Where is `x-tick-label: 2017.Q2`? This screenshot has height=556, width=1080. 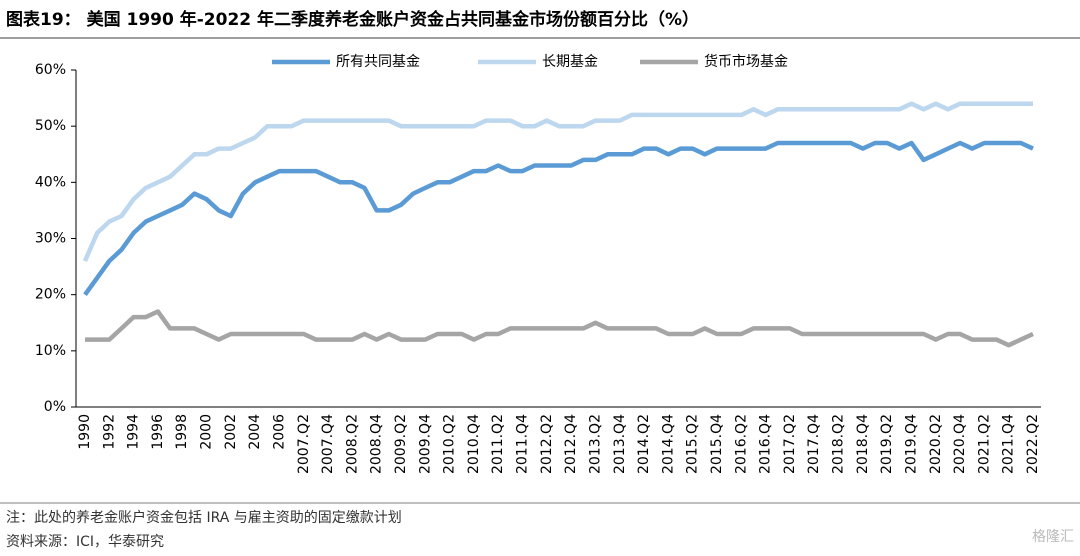 x-tick-label: 2017.Q2 is located at coordinates (790, 444).